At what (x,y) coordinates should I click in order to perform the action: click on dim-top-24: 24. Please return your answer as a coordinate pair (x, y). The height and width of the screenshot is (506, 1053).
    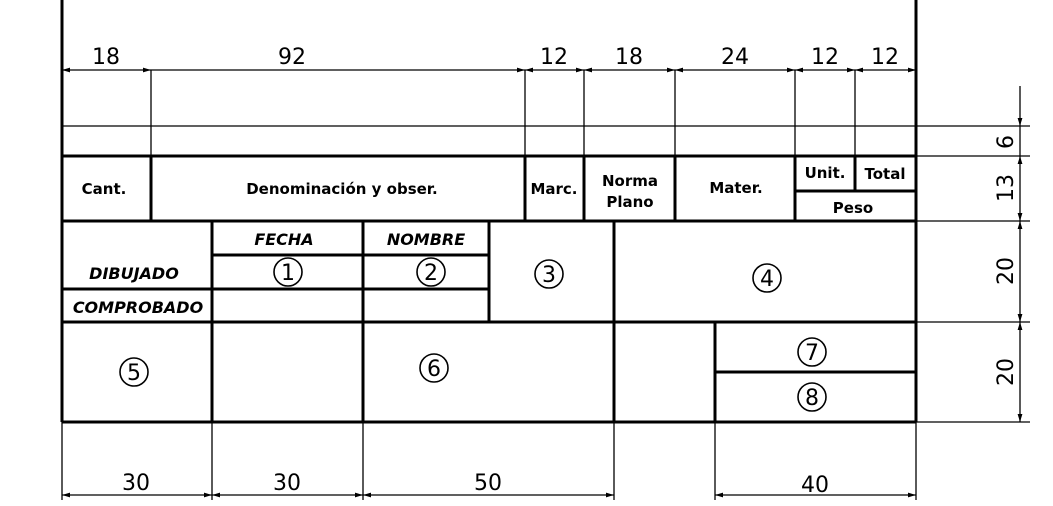
    Looking at the image, I should click on (735, 57).